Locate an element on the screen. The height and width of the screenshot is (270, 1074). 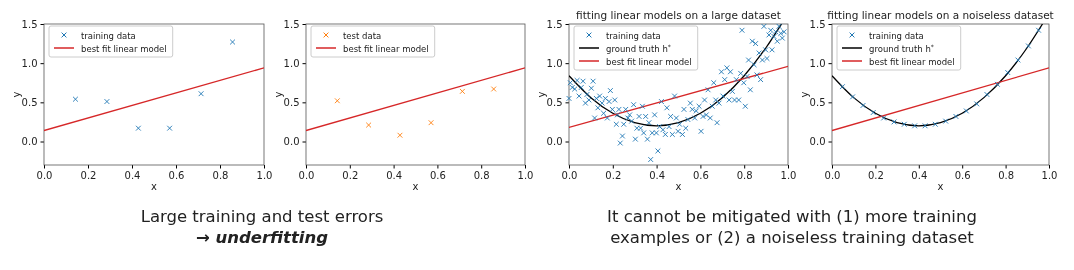
legend-label: test data is located at coordinates (362, 35).